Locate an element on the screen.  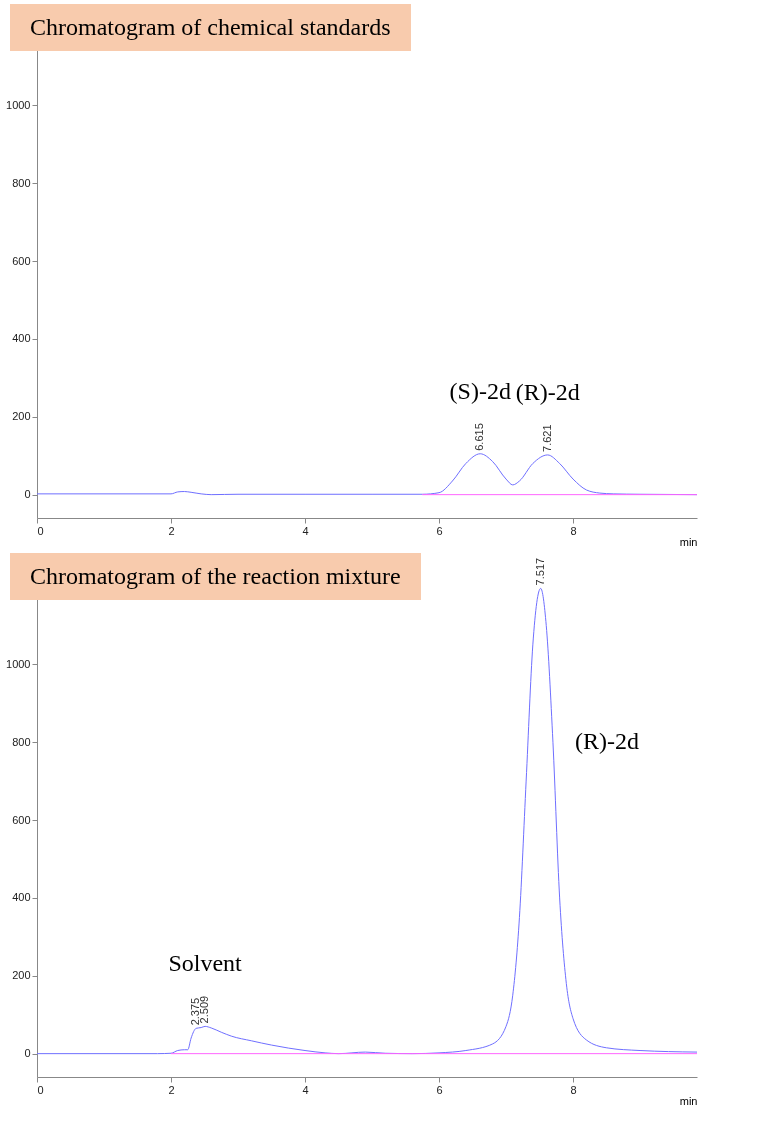
chart-title: Chromatogram of the reaction mixture is located at coordinates (215, 576).